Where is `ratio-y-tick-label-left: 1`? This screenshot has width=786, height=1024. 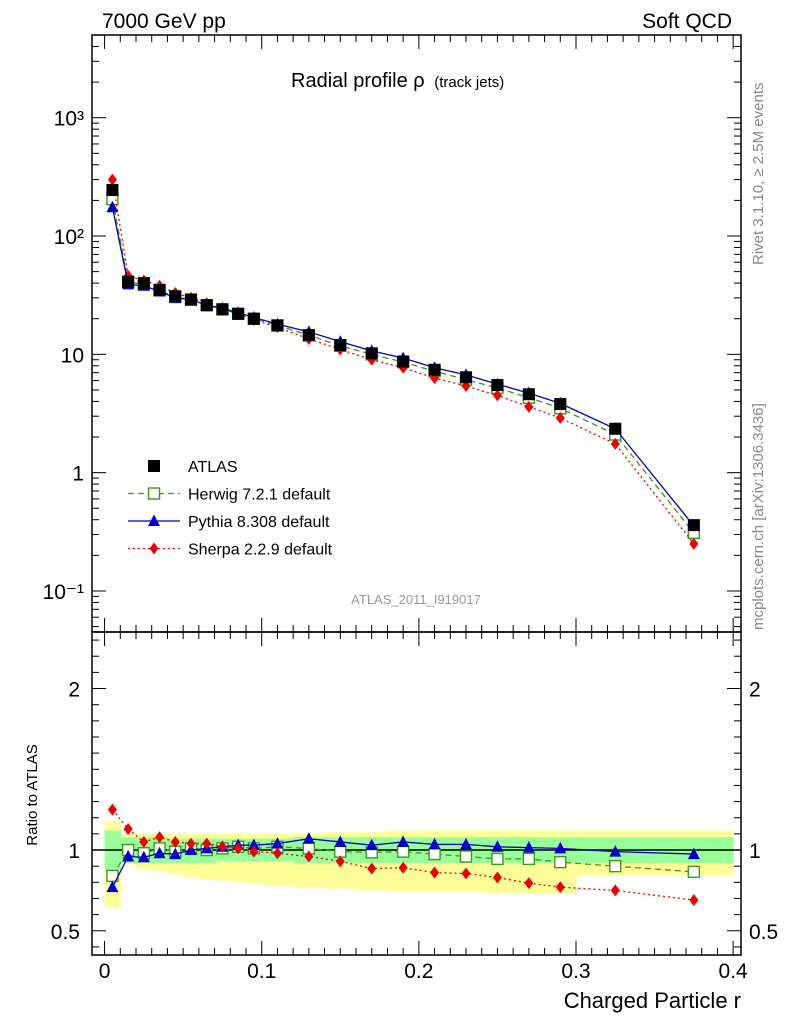 ratio-y-tick-label-left: 1 is located at coordinates (74, 851).